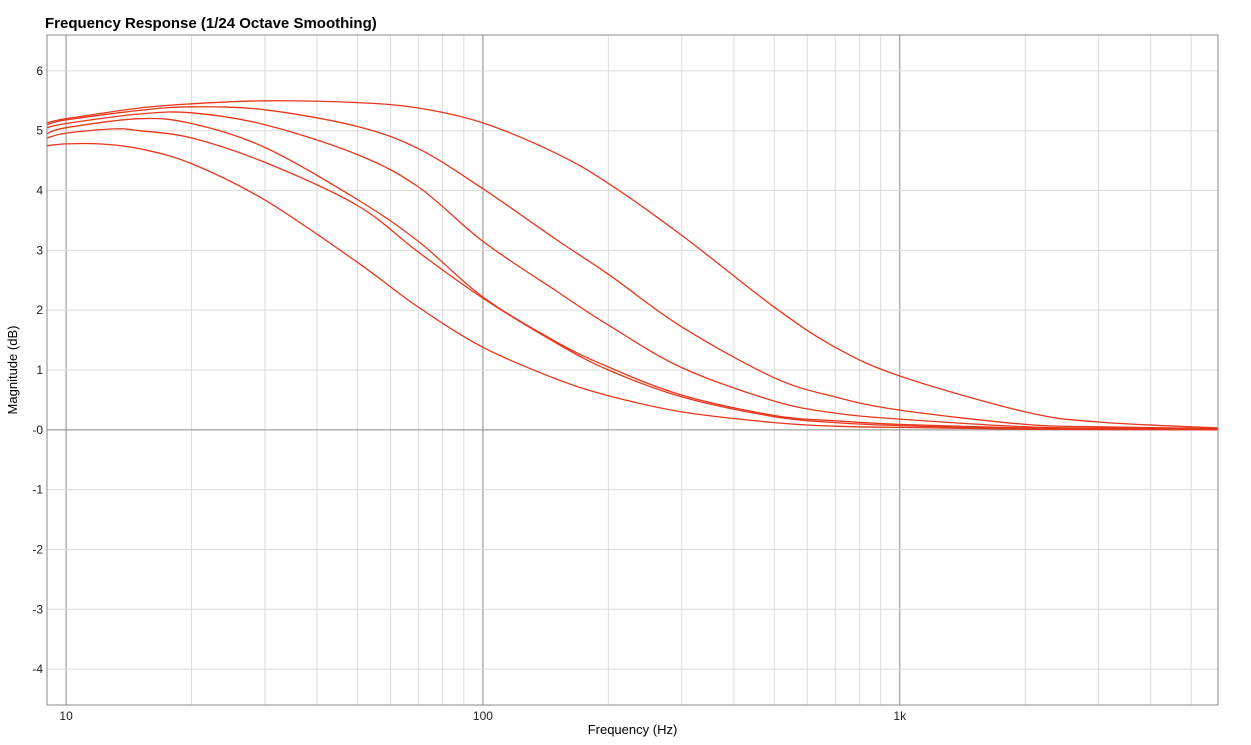 This screenshot has height=745, width=1251. What do you see at coordinates (39, 131) in the screenshot?
I see `y-tick-label: 5` at bounding box center [39, 131].